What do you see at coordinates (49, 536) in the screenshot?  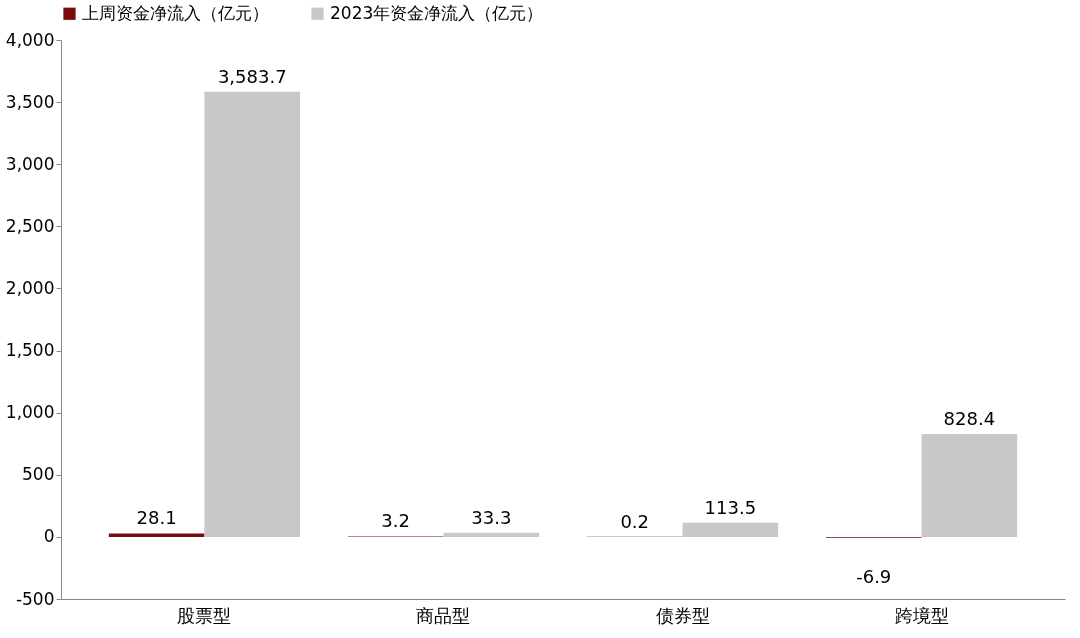 I see `y-tick-label: 0` at bounding box center [49, 536].